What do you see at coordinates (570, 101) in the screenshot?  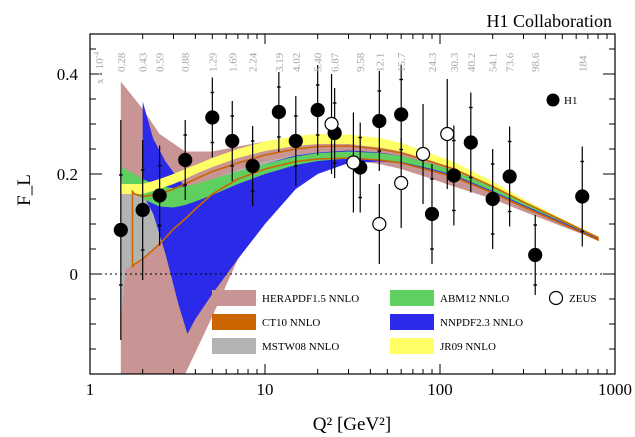 I see `legend-label: H1` at bounding box center [570, 101].